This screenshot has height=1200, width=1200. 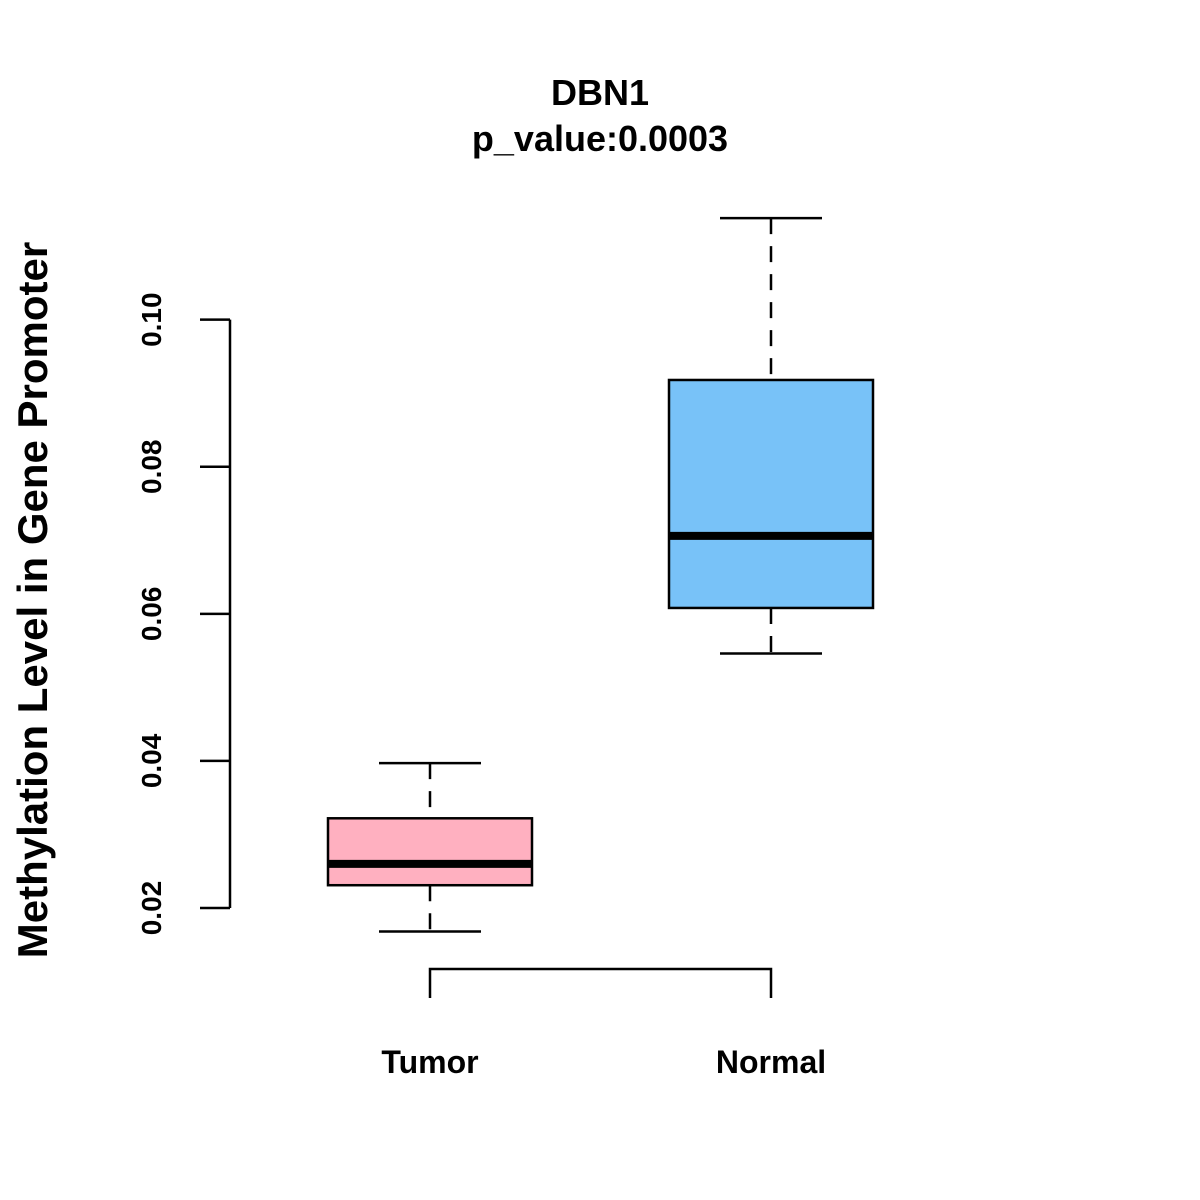 I want to click on chart-title: DBN1, so click(x=600, y=92).